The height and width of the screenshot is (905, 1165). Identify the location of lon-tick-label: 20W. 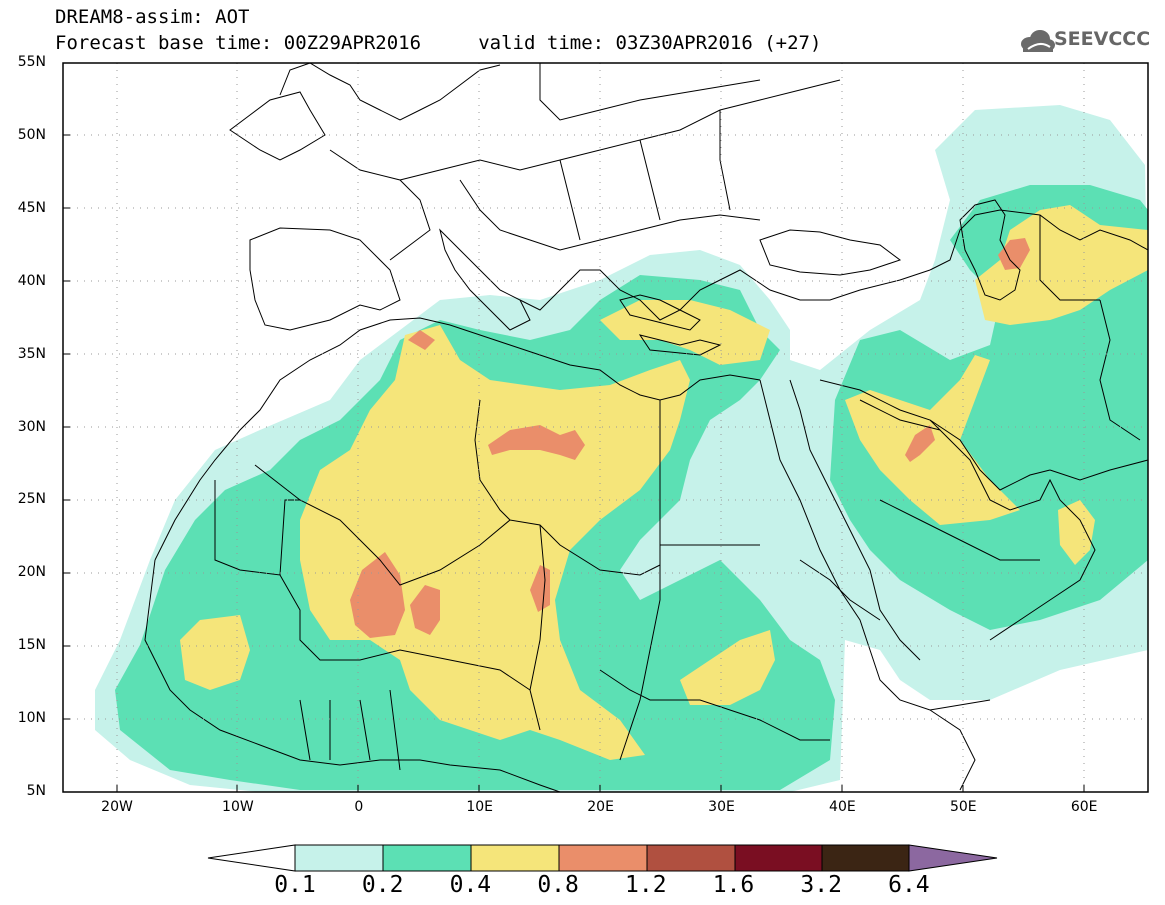
(117, 807).